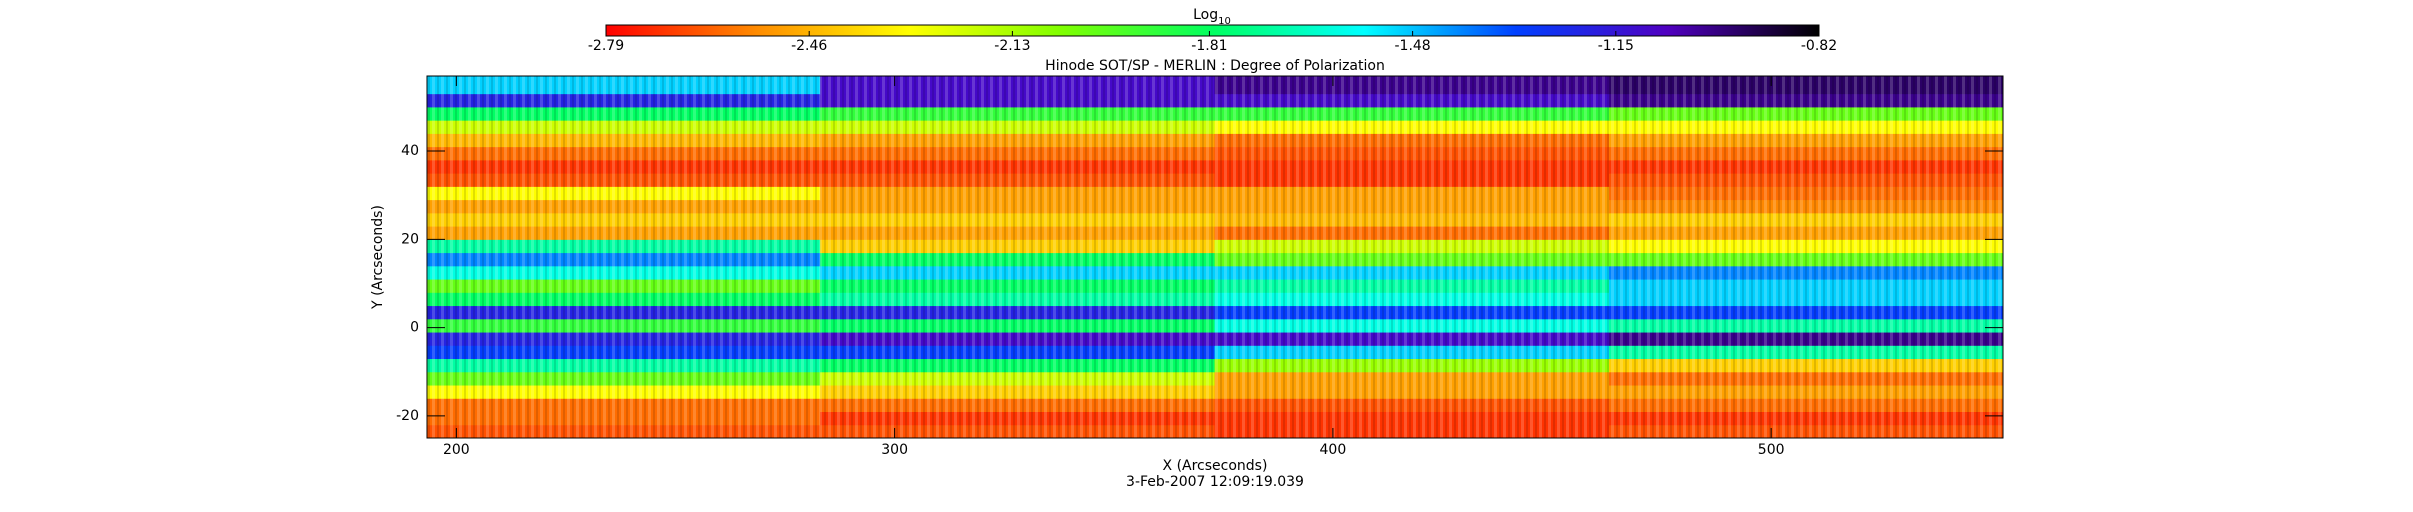 This screenshot has height=512, width=2413. What do you see at coordinates (1771, 450) in the screenshot?
I see `x-tick-label: 500` at bounding box center [1771, 450].